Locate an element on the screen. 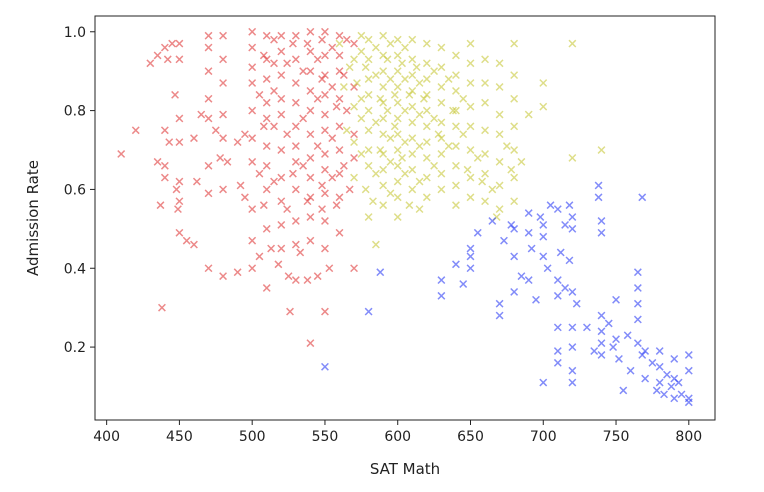  x-tick-label: 400 is located at coordinates (106, 437).